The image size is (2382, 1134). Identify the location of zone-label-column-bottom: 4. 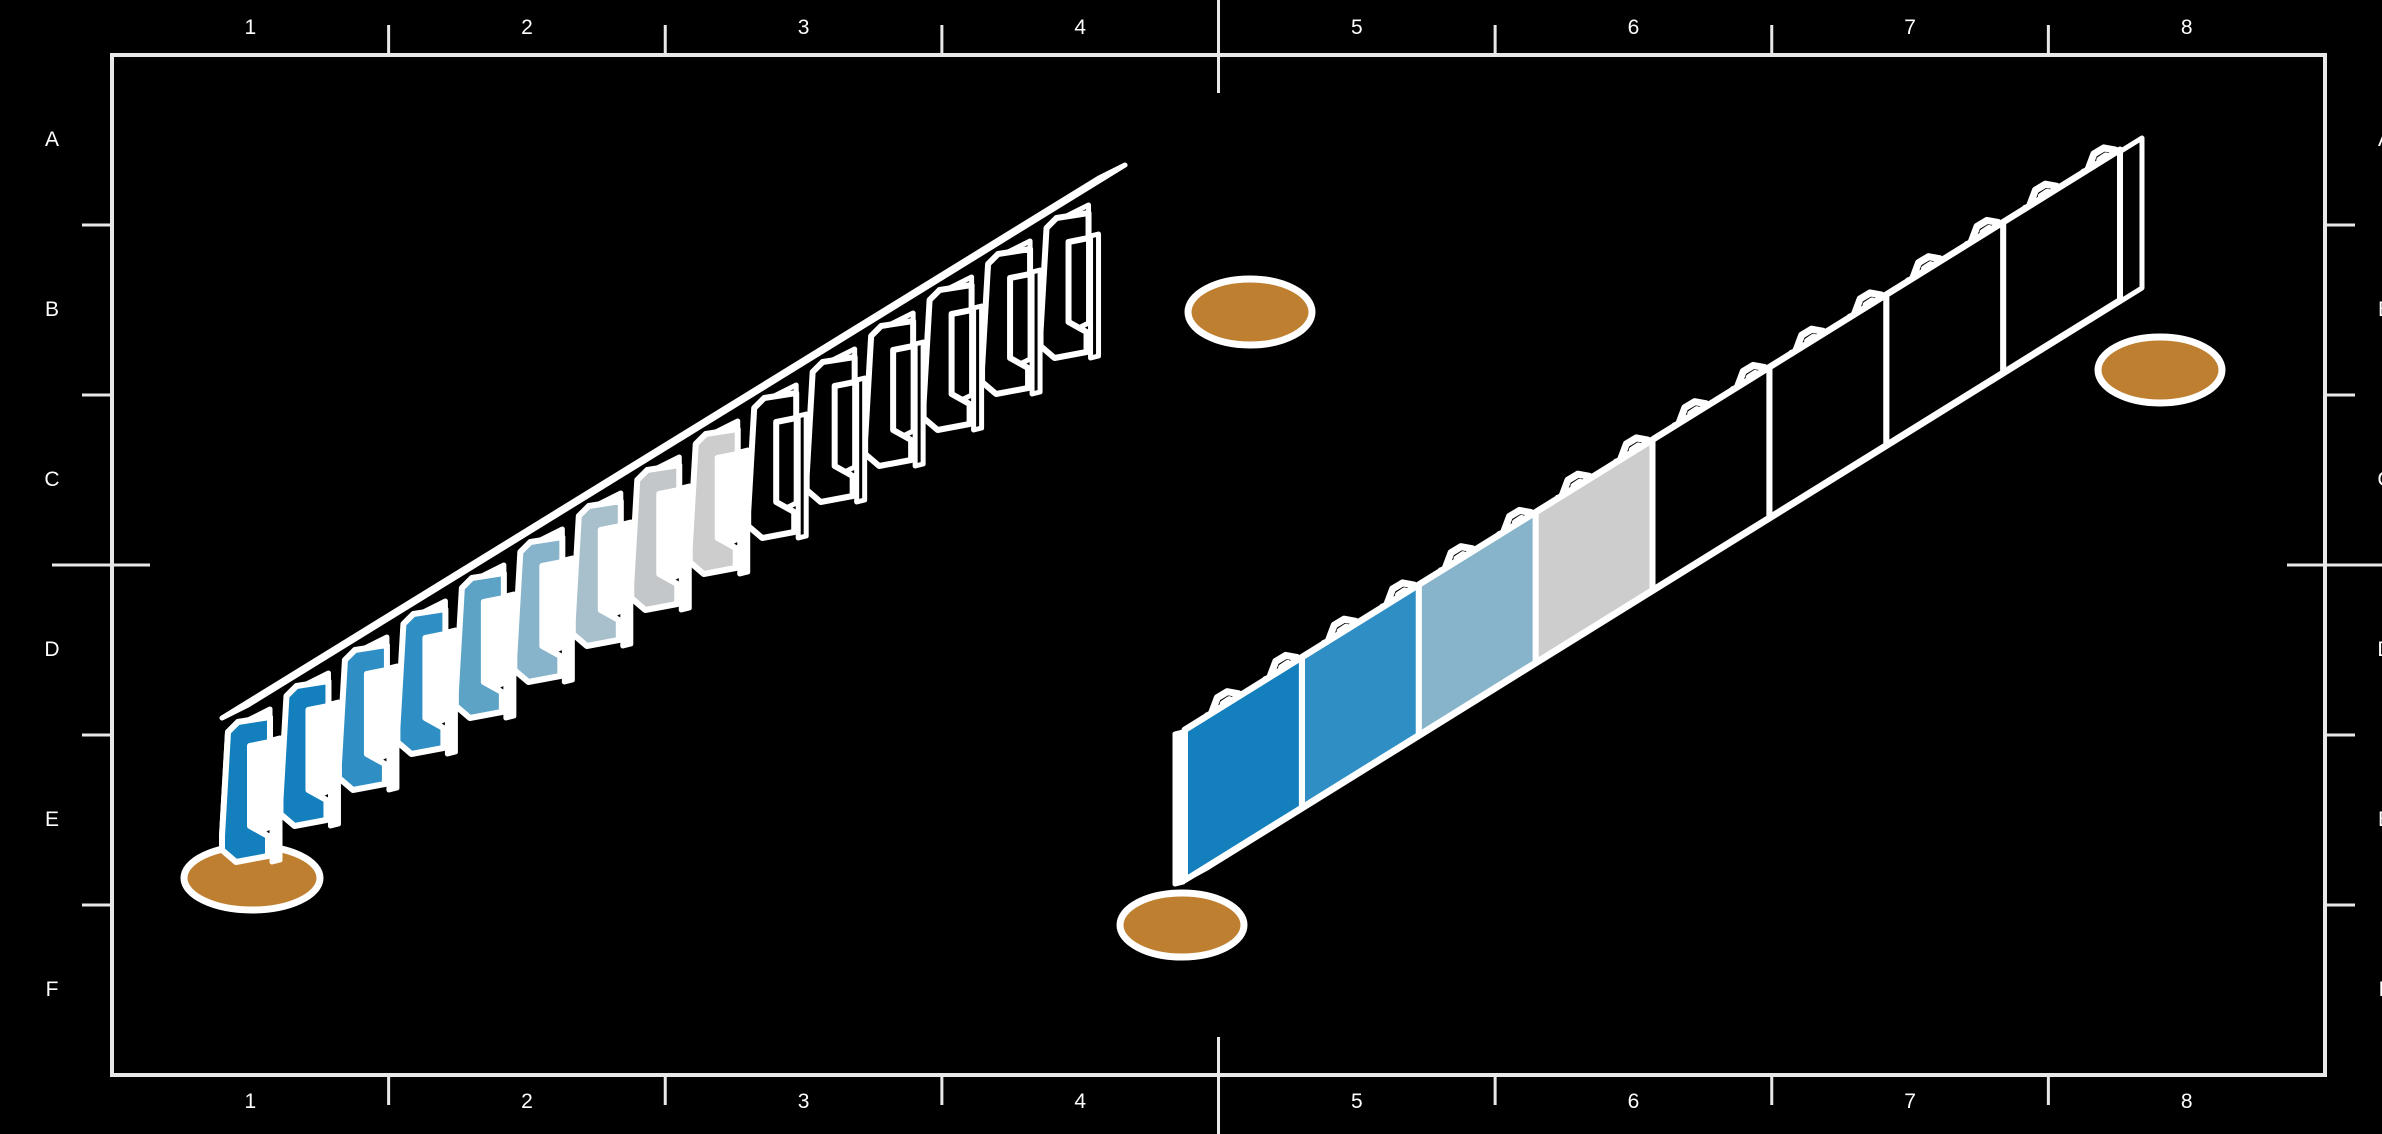
(1080, 1101).